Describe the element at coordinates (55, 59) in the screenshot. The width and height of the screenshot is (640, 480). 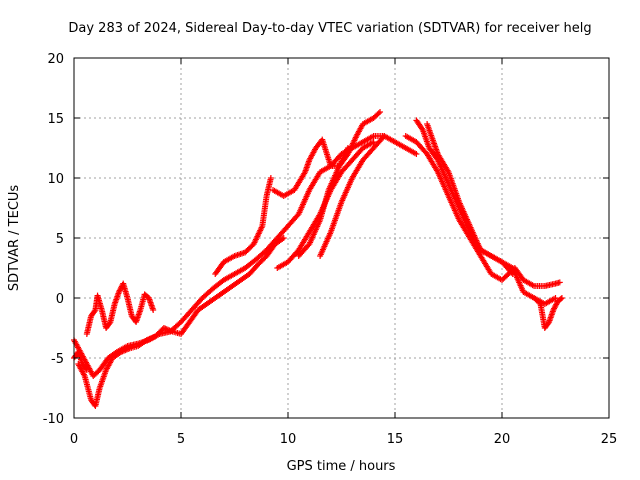
I see `y-tick-label: 20` at that location.